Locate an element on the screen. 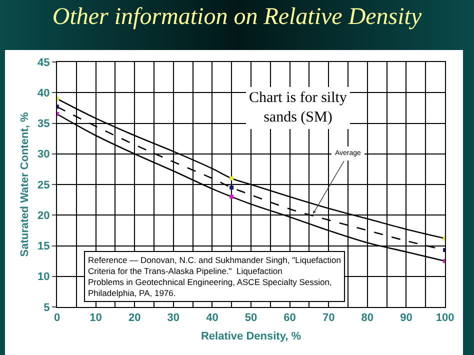 The width and height of the screenshot is (474, 355). y-tick-label: 20 is located at coordinates (44, 216).